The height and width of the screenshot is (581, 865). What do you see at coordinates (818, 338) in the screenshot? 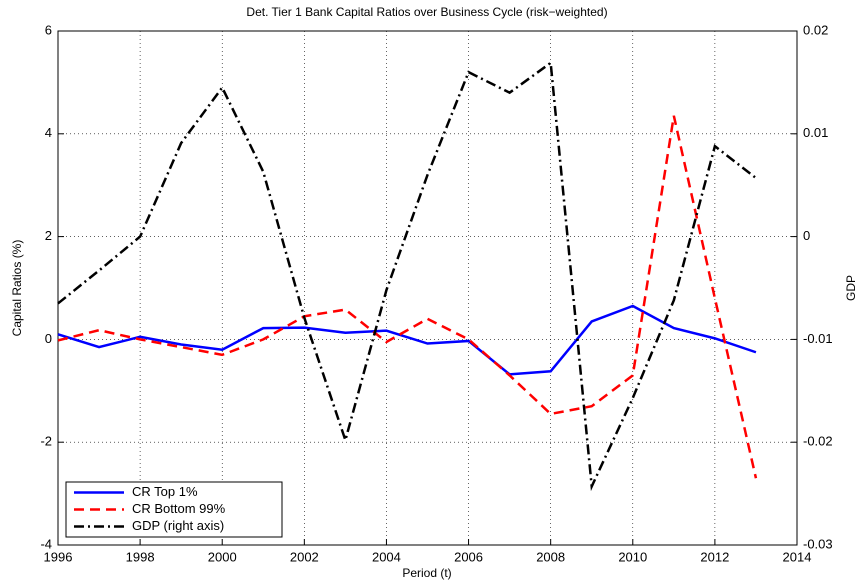
I see `y2-tick-label: -0.01` at bounding box center [818, 338].